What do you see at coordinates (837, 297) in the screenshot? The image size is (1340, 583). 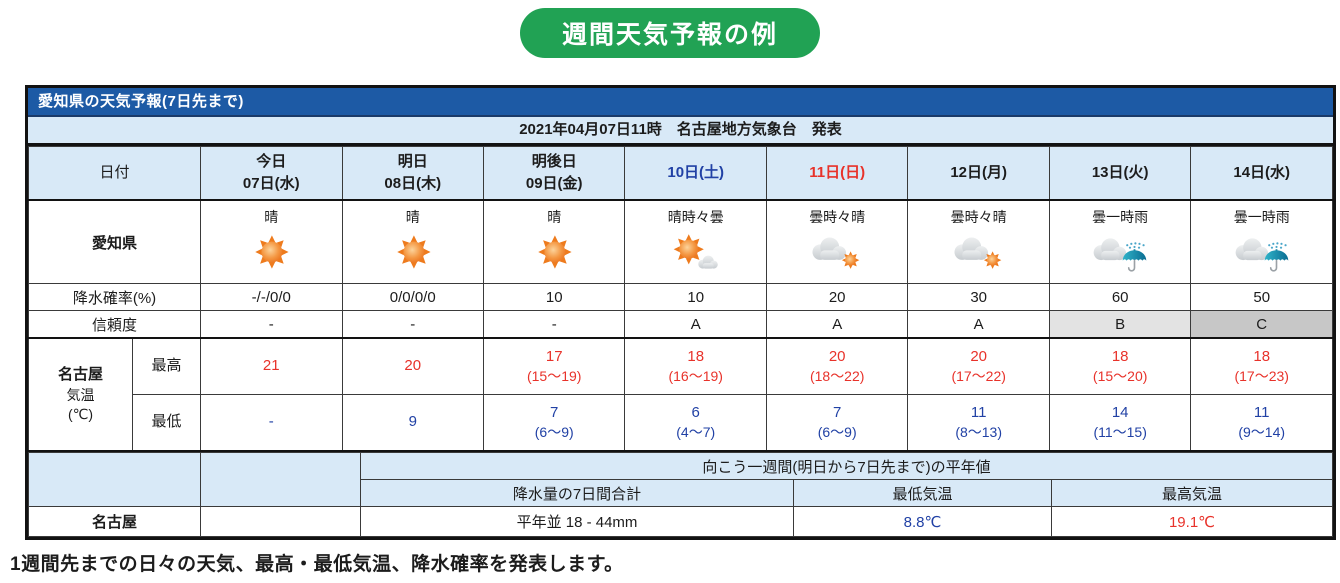 I see `precip-value: 20` at bounding box center [837, 297].